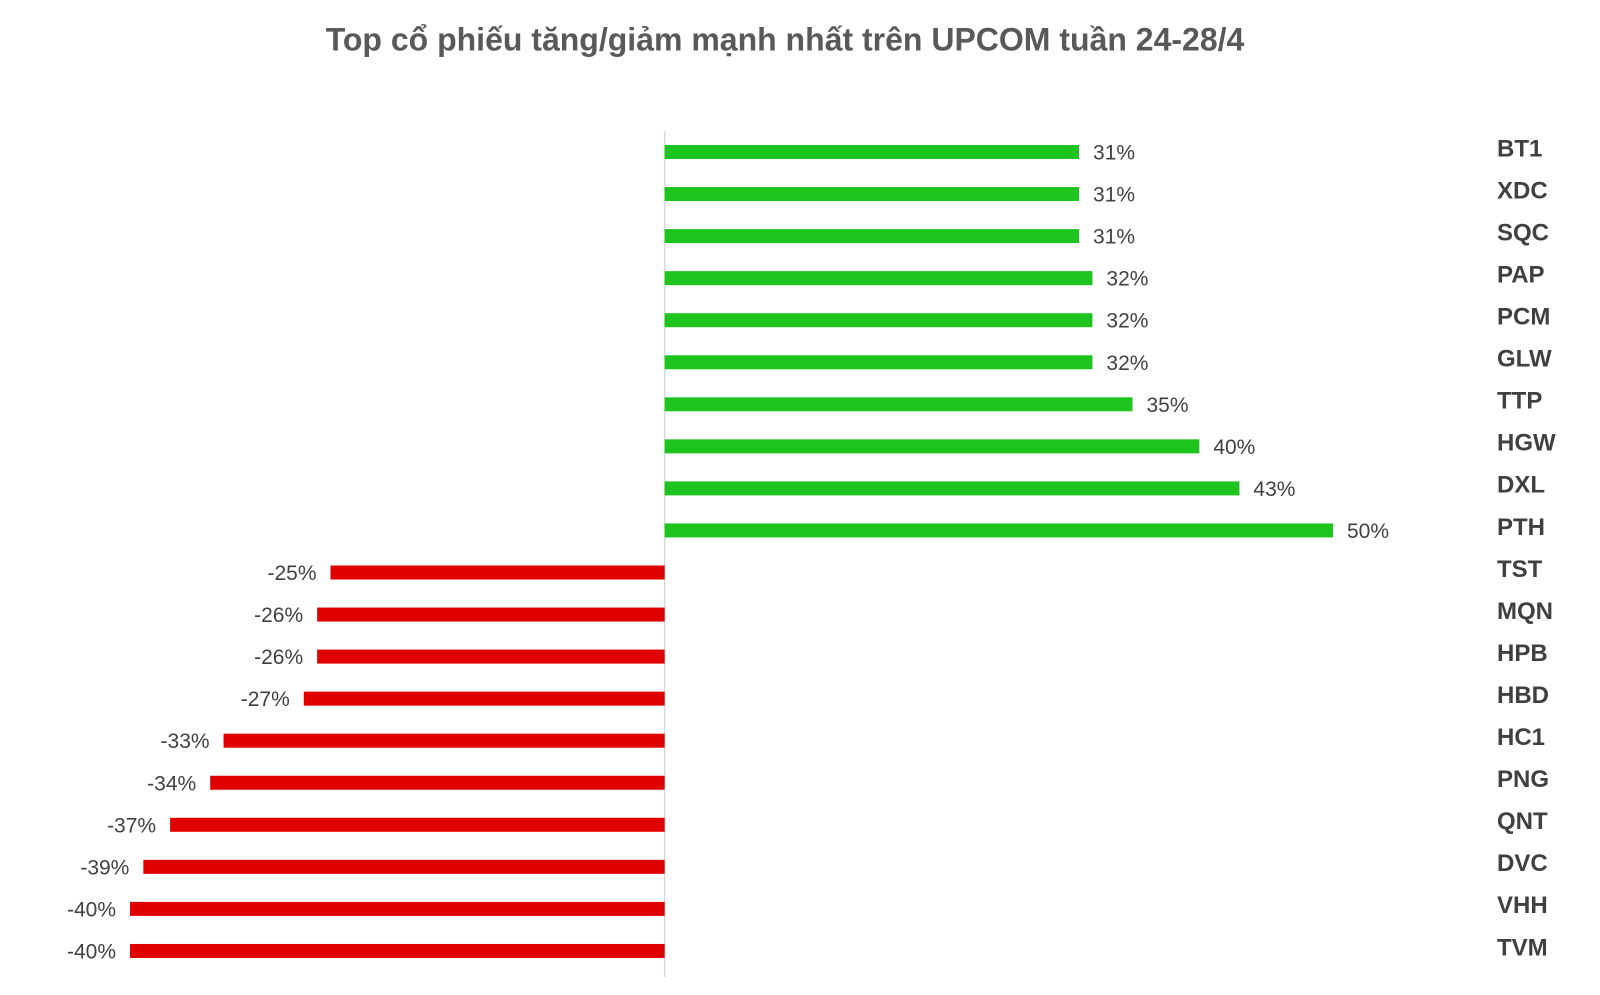 Image resolution: width=1600 pixels, height=995 pixels. What do you see at coordinates (1521, 527) in the screenshot?
I see `category-label: PTH` at bounding box center [1521, 527].